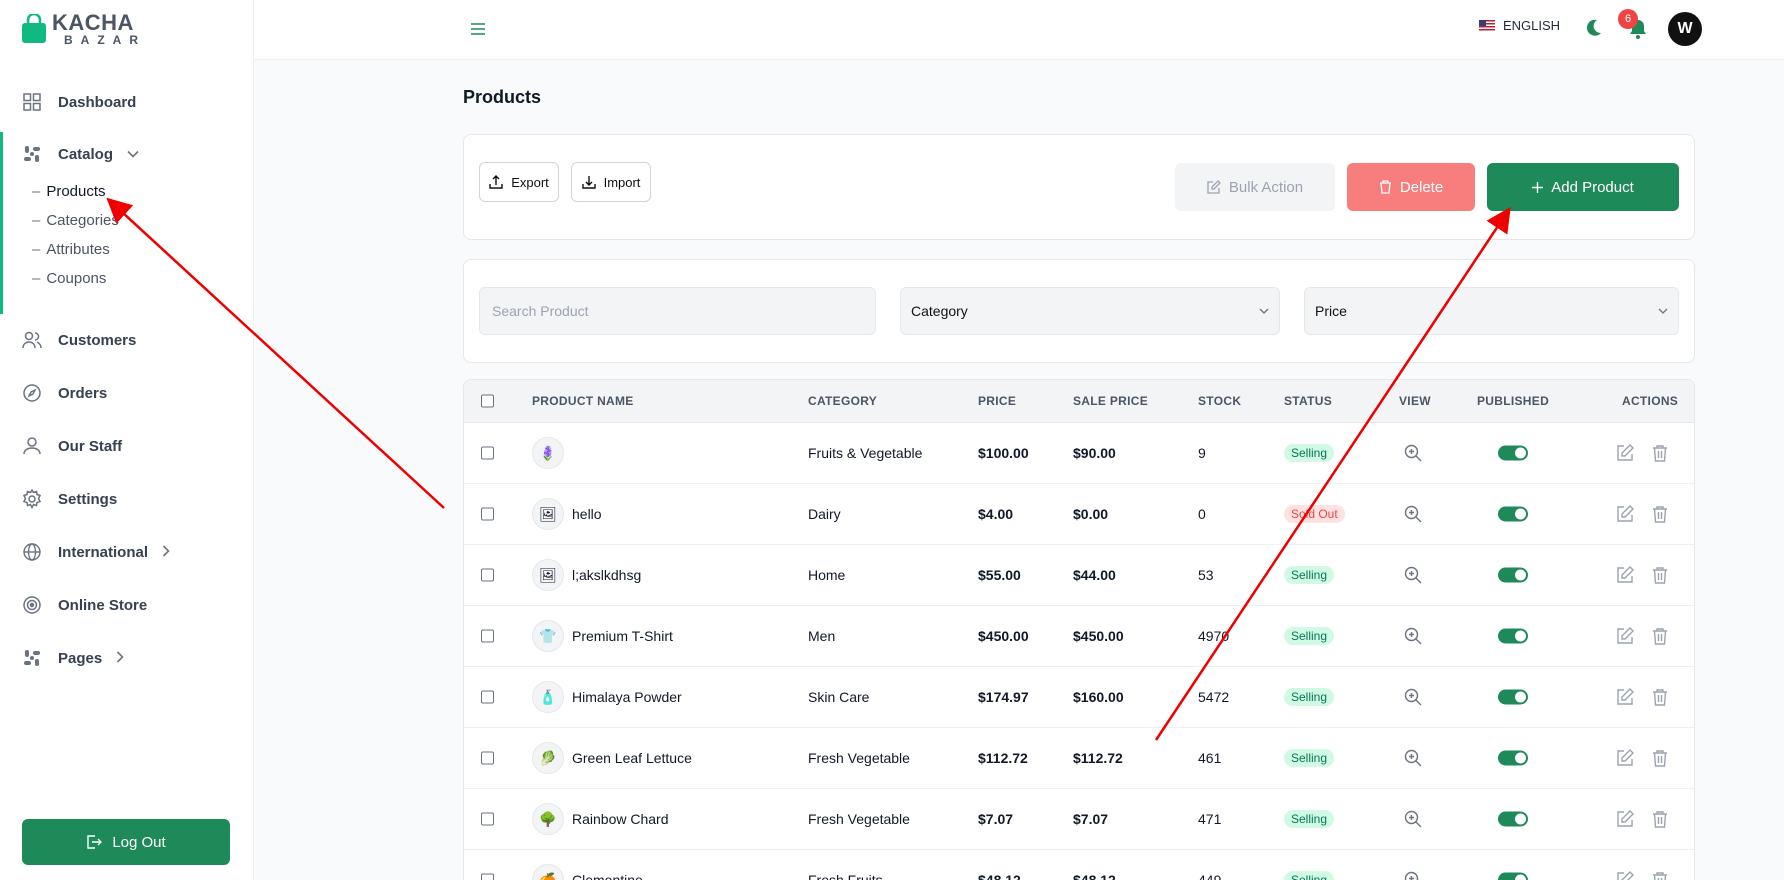 This screenshot has width=1784, height=880. I want to click on logout-button: Log Out, so click(126, 842).